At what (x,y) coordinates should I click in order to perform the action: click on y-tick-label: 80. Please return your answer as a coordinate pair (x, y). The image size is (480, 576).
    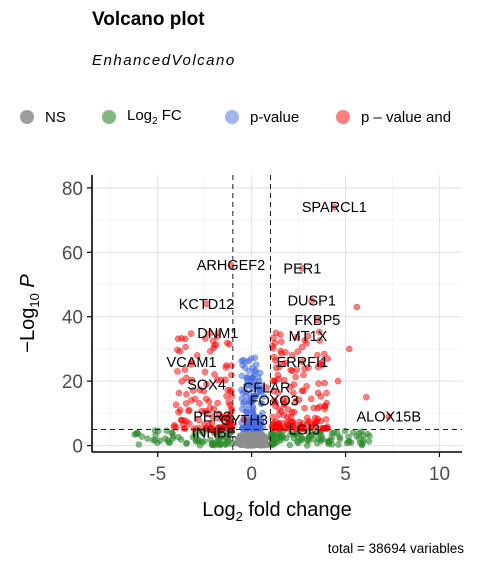
    Looking at the image, I should click on (72, 189).